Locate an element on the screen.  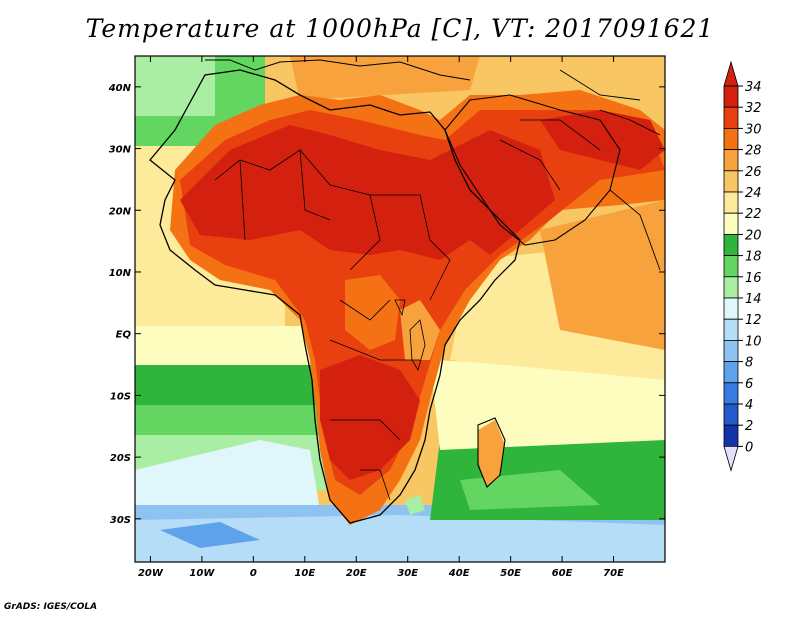
lat-tick-label: 20N is located at coordinates (120, 211).